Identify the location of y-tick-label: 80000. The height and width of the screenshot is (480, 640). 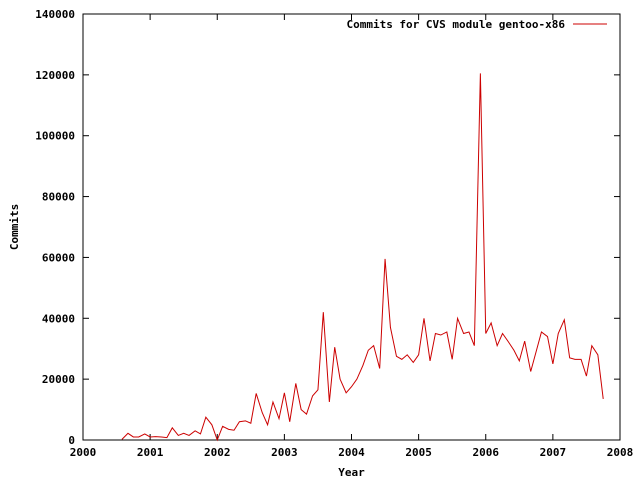
(58, 197).